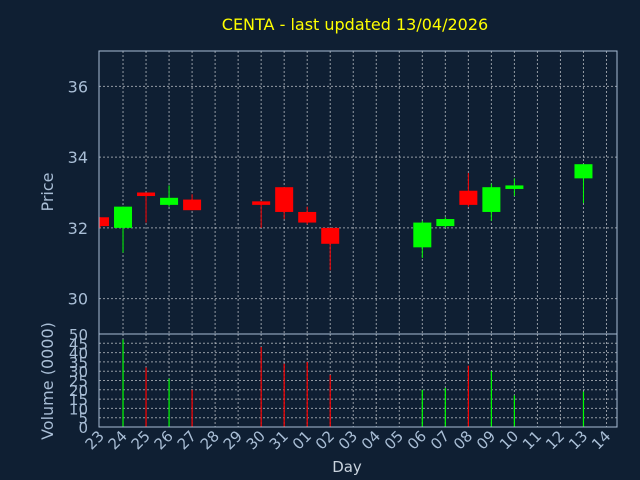  Describe the element at coordinates (353, 383) in the screenshot. I see `volume-bars` at that location.